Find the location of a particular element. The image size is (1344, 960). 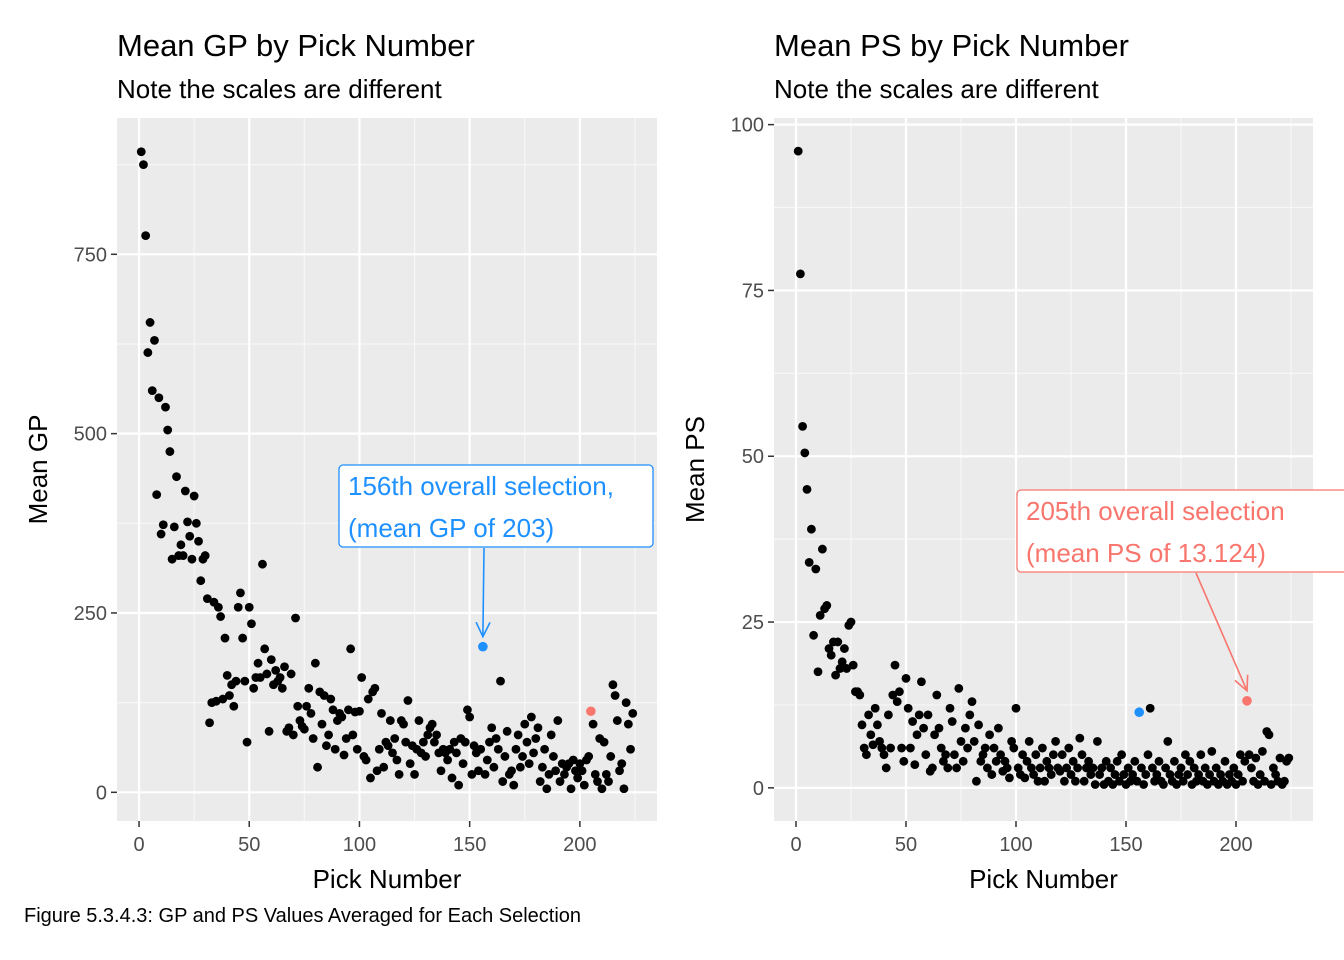

annotation-text: (mean PS of 13.124) is located at coordinates (1146, 553).